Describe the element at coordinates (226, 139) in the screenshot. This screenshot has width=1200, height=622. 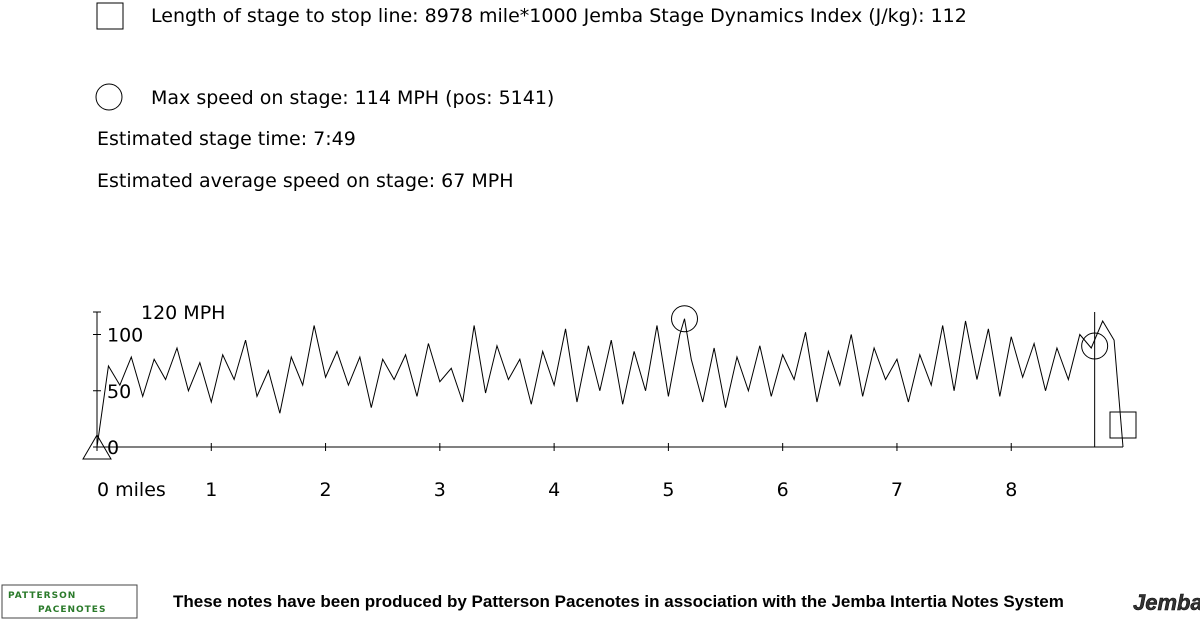
I see `stage-time: Estimated stage time: 7:49` at that location.